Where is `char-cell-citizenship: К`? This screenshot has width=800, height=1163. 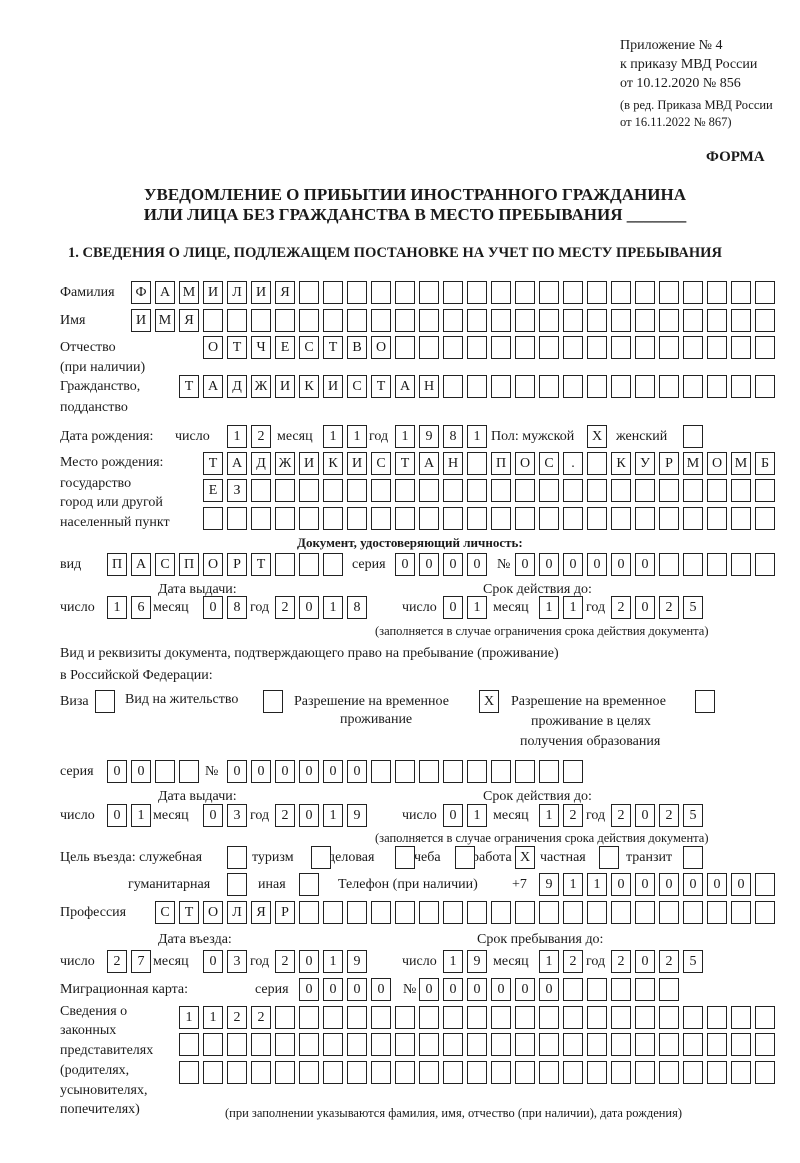 char-cell-citizenship: К is located at coordinates (309, 386).